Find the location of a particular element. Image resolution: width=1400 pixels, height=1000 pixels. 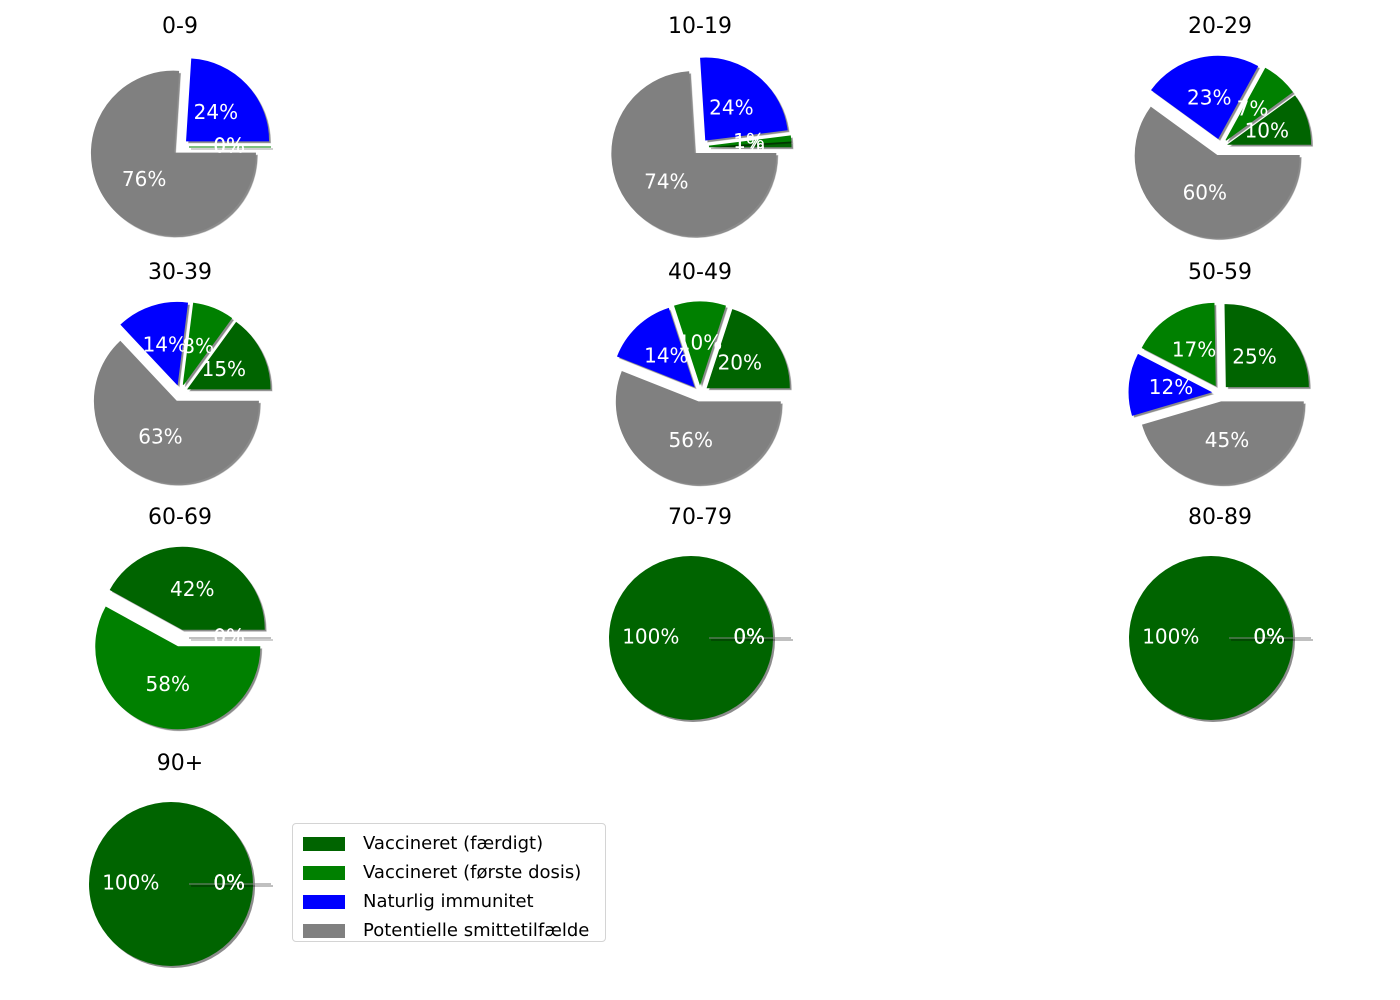

slice-label-vaccineret-f-rdigt: 0% is located at coordinates (229, 146).